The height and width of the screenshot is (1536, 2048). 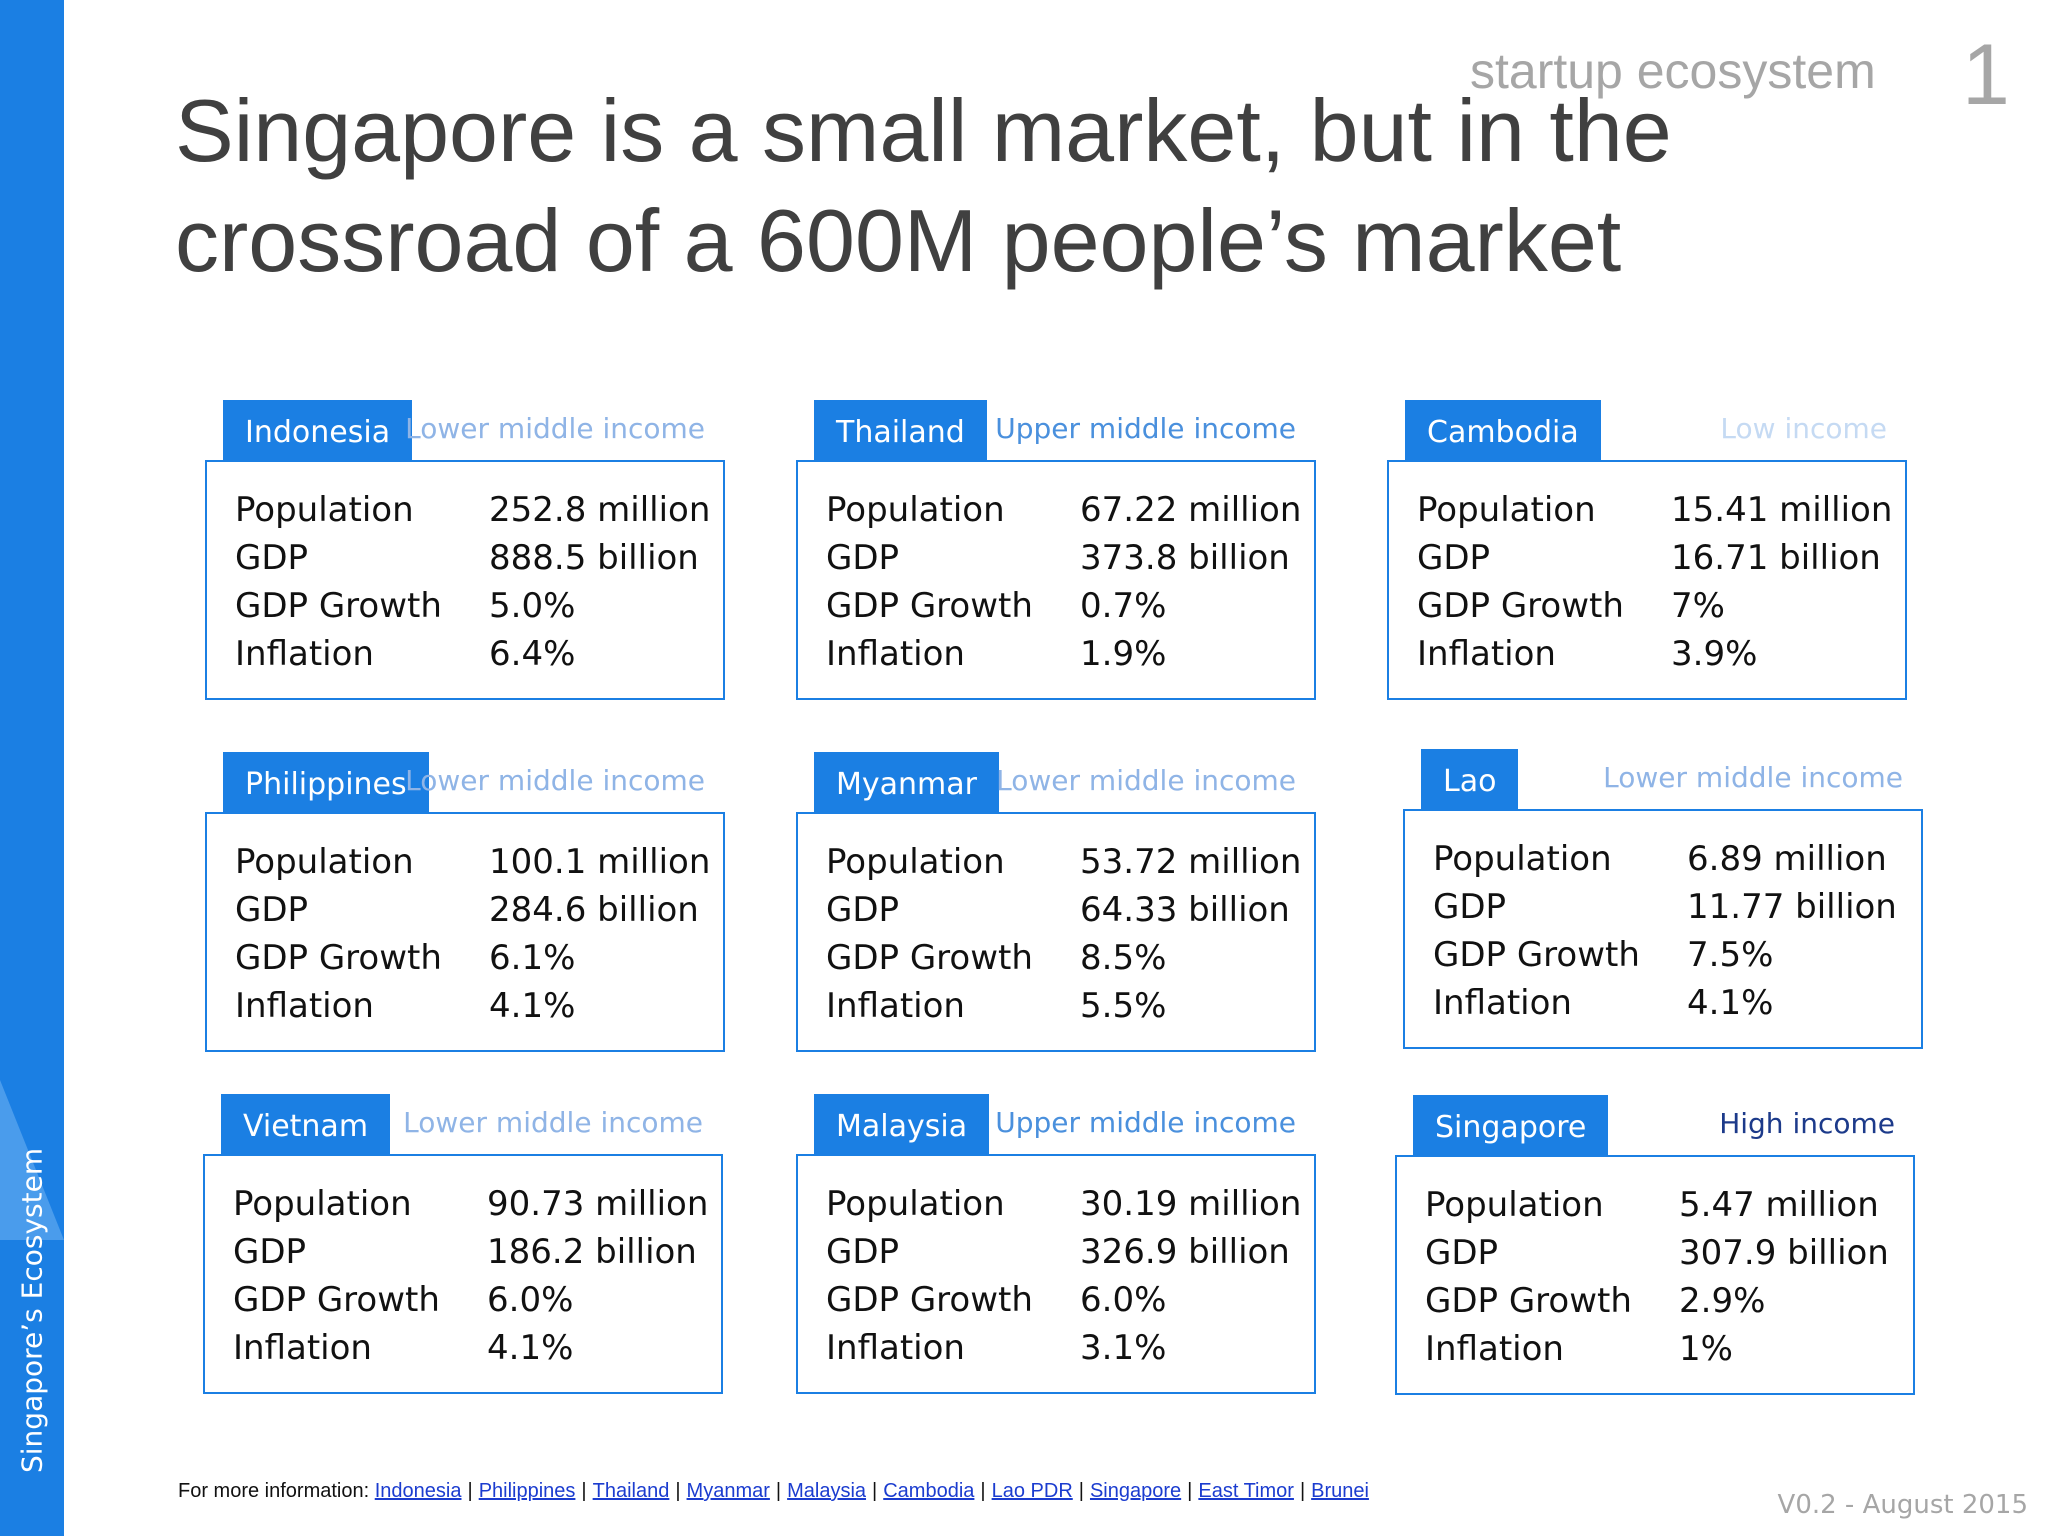 I want to click on country-tab: Vietnam, so click(x=306, y=1124).